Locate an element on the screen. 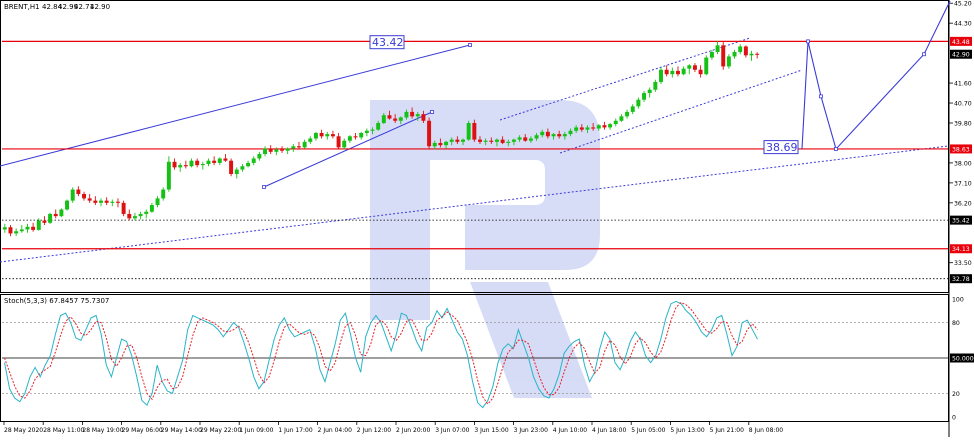 The height and width of the screenshot is (442, 974). x-tick-label: 29 May 14:00 is located at coordinates (181, 430).